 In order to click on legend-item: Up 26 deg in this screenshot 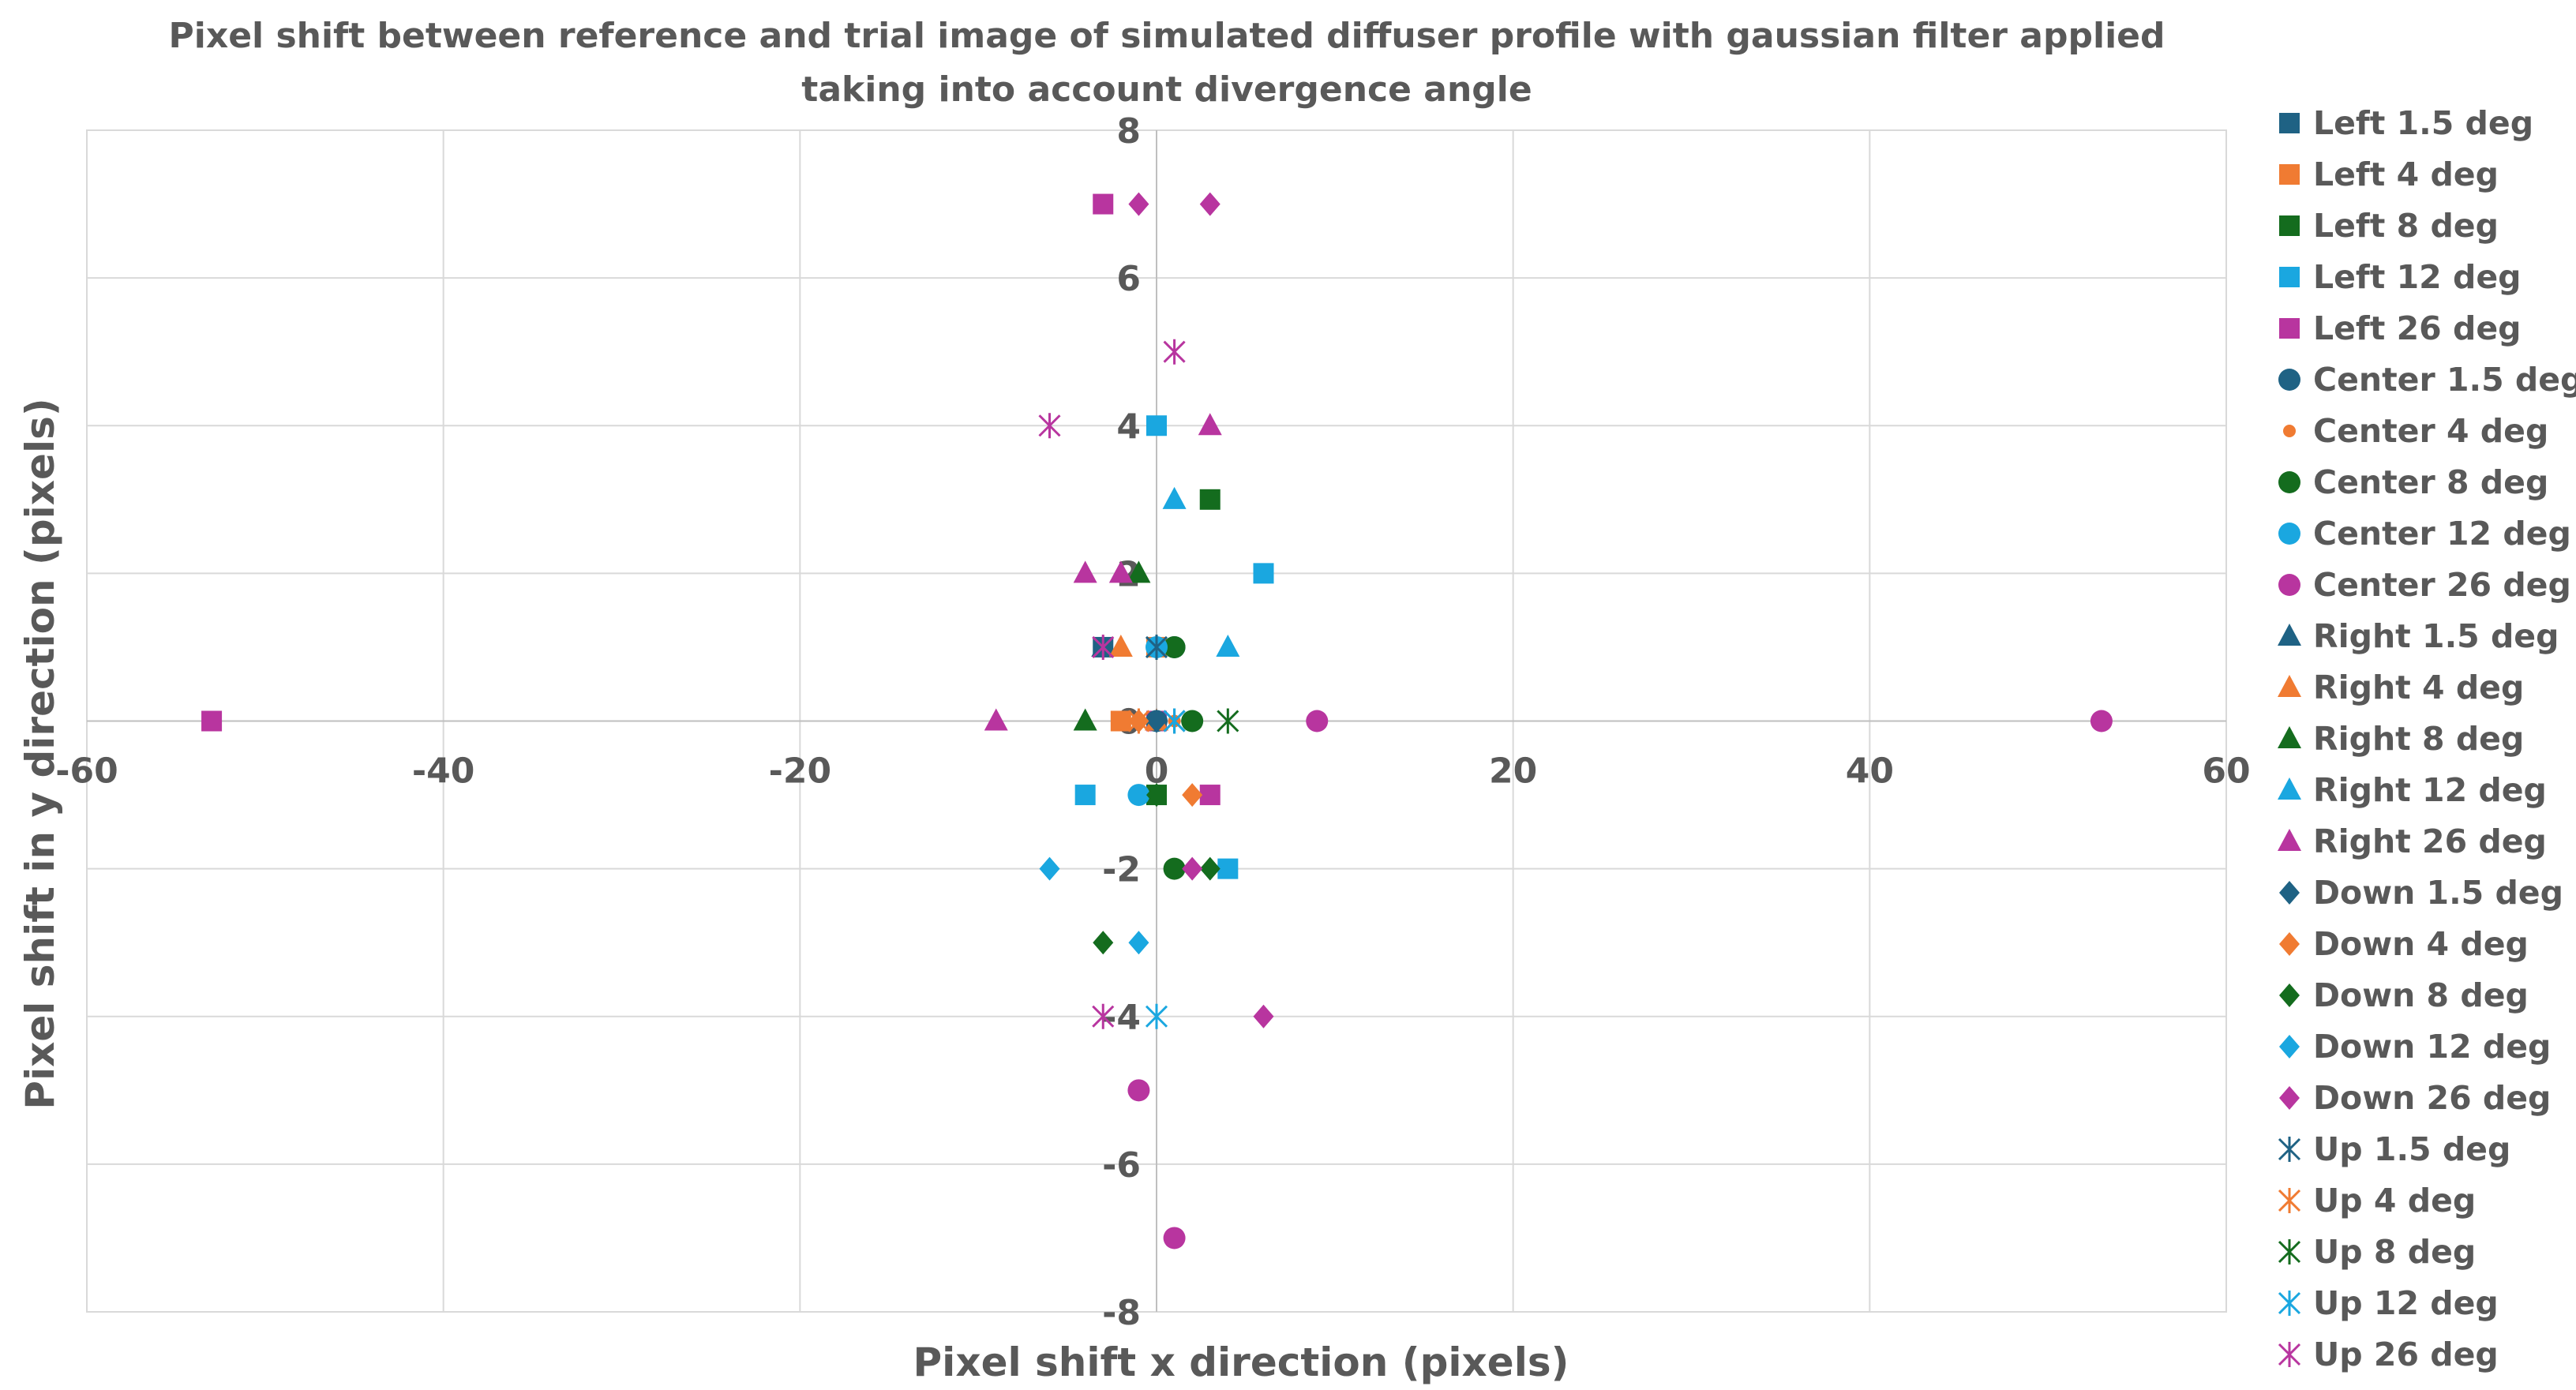, I will do `click(2388, 1354)`.